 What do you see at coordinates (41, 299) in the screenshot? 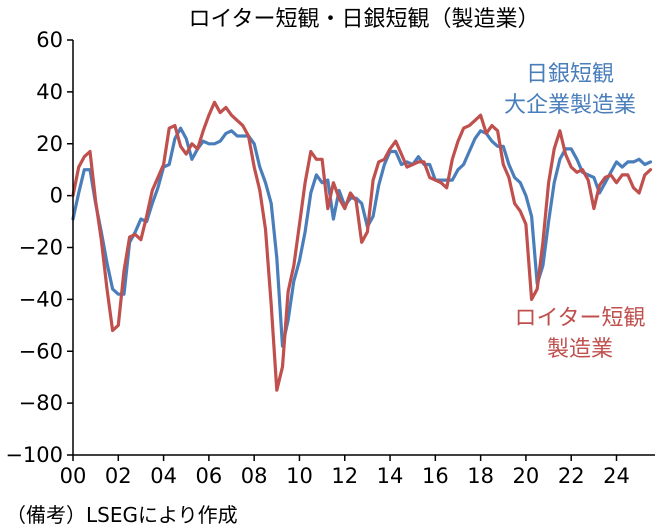
I see `y-tick-label: −40` at bounding box center [41, 299].